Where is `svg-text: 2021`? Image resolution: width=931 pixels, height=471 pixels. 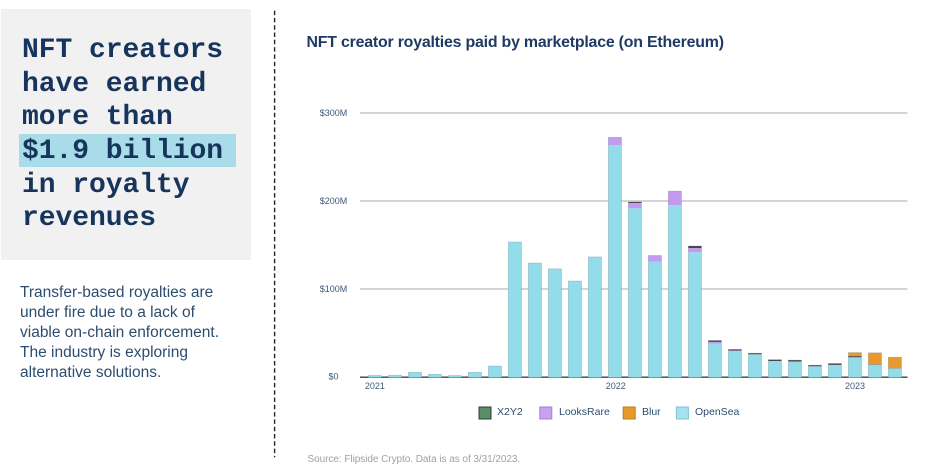 svg-text: 2021 is located at coordinates (375, 386).